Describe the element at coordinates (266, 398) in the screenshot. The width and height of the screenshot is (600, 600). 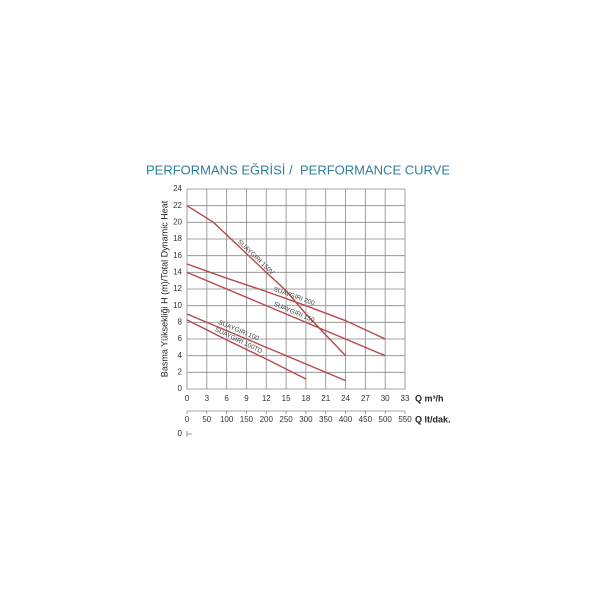
I see `x-tick-label: 12` at that location.